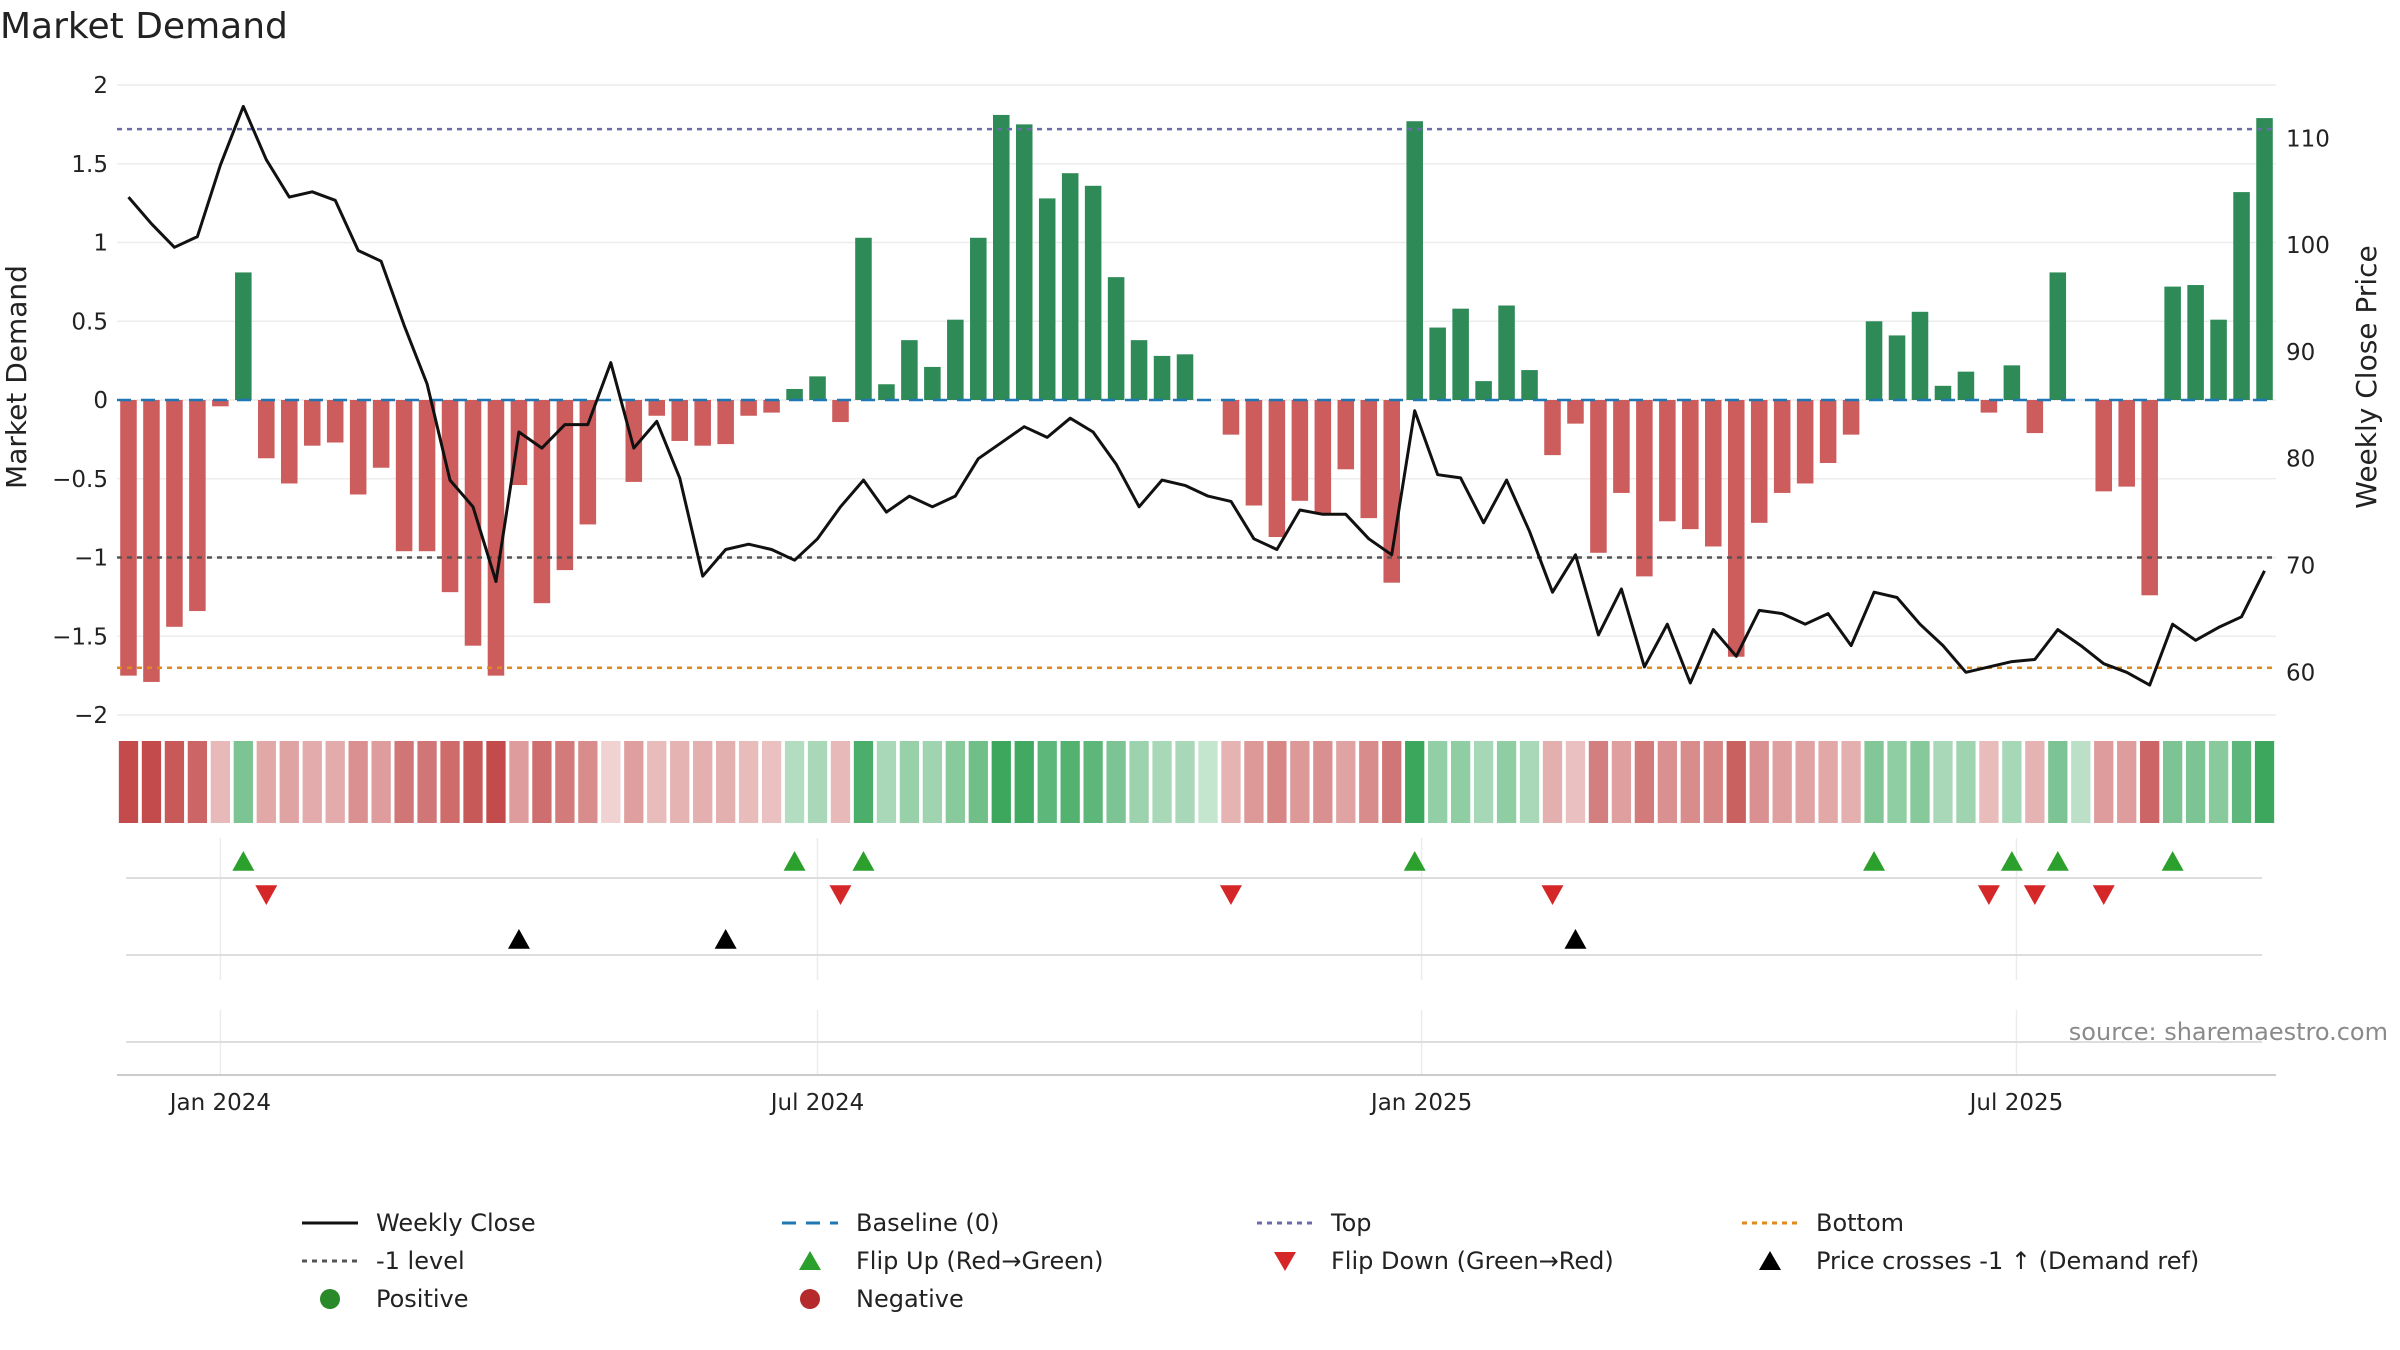  I want to click on y-tick-label: 2, so click(100, 86).